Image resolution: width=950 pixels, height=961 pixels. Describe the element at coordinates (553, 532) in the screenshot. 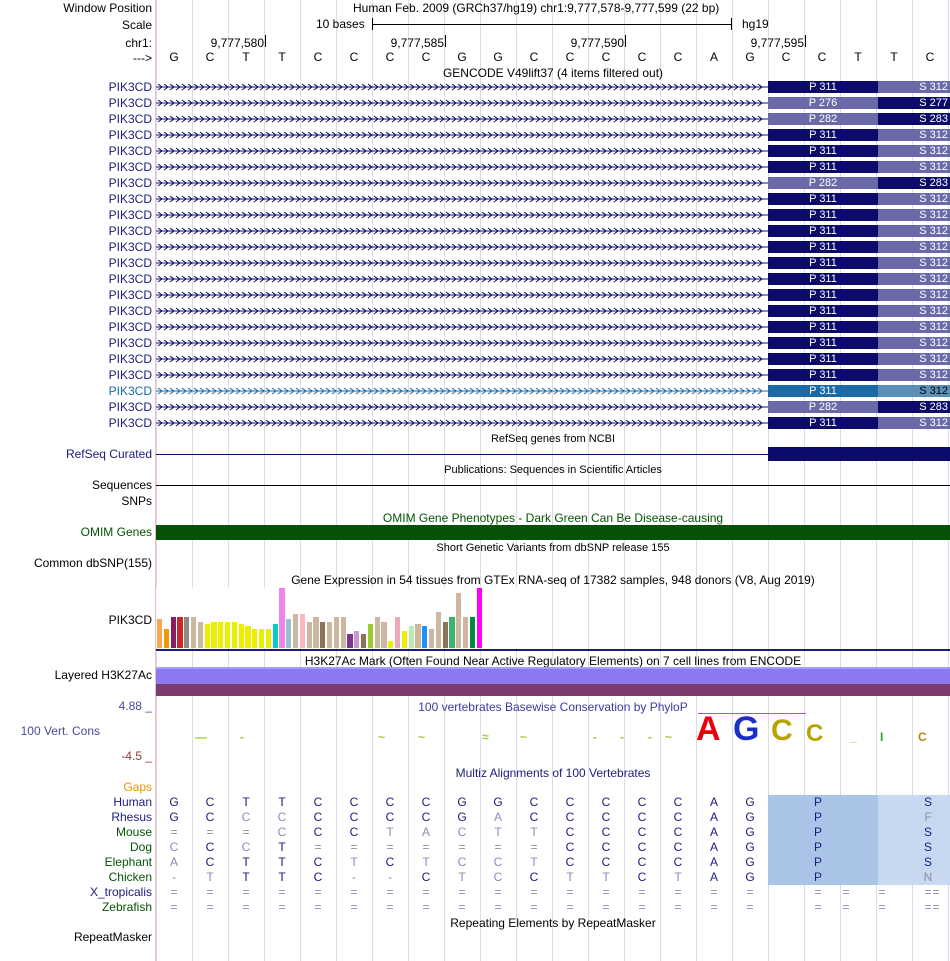

I see `omim-gene-bar` at that location.